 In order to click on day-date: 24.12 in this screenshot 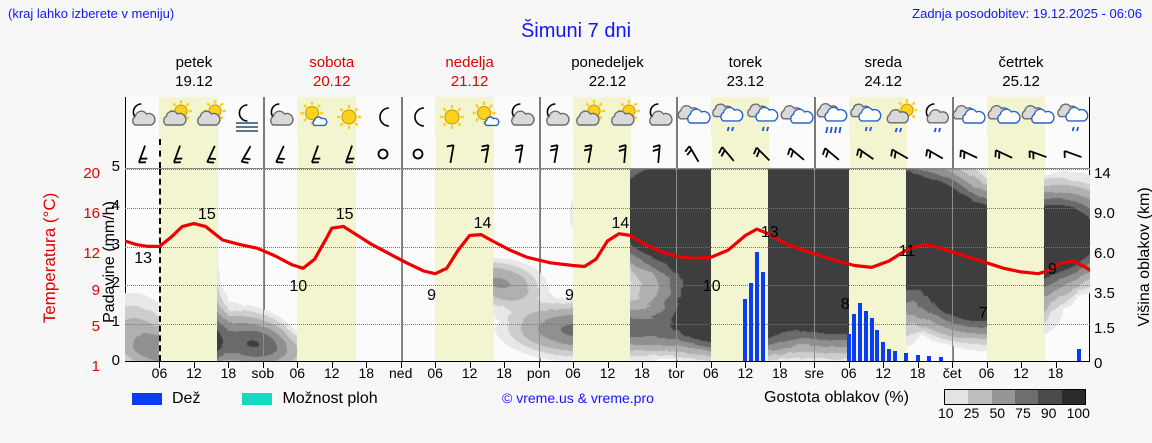, I will do `click(883, 81)`.